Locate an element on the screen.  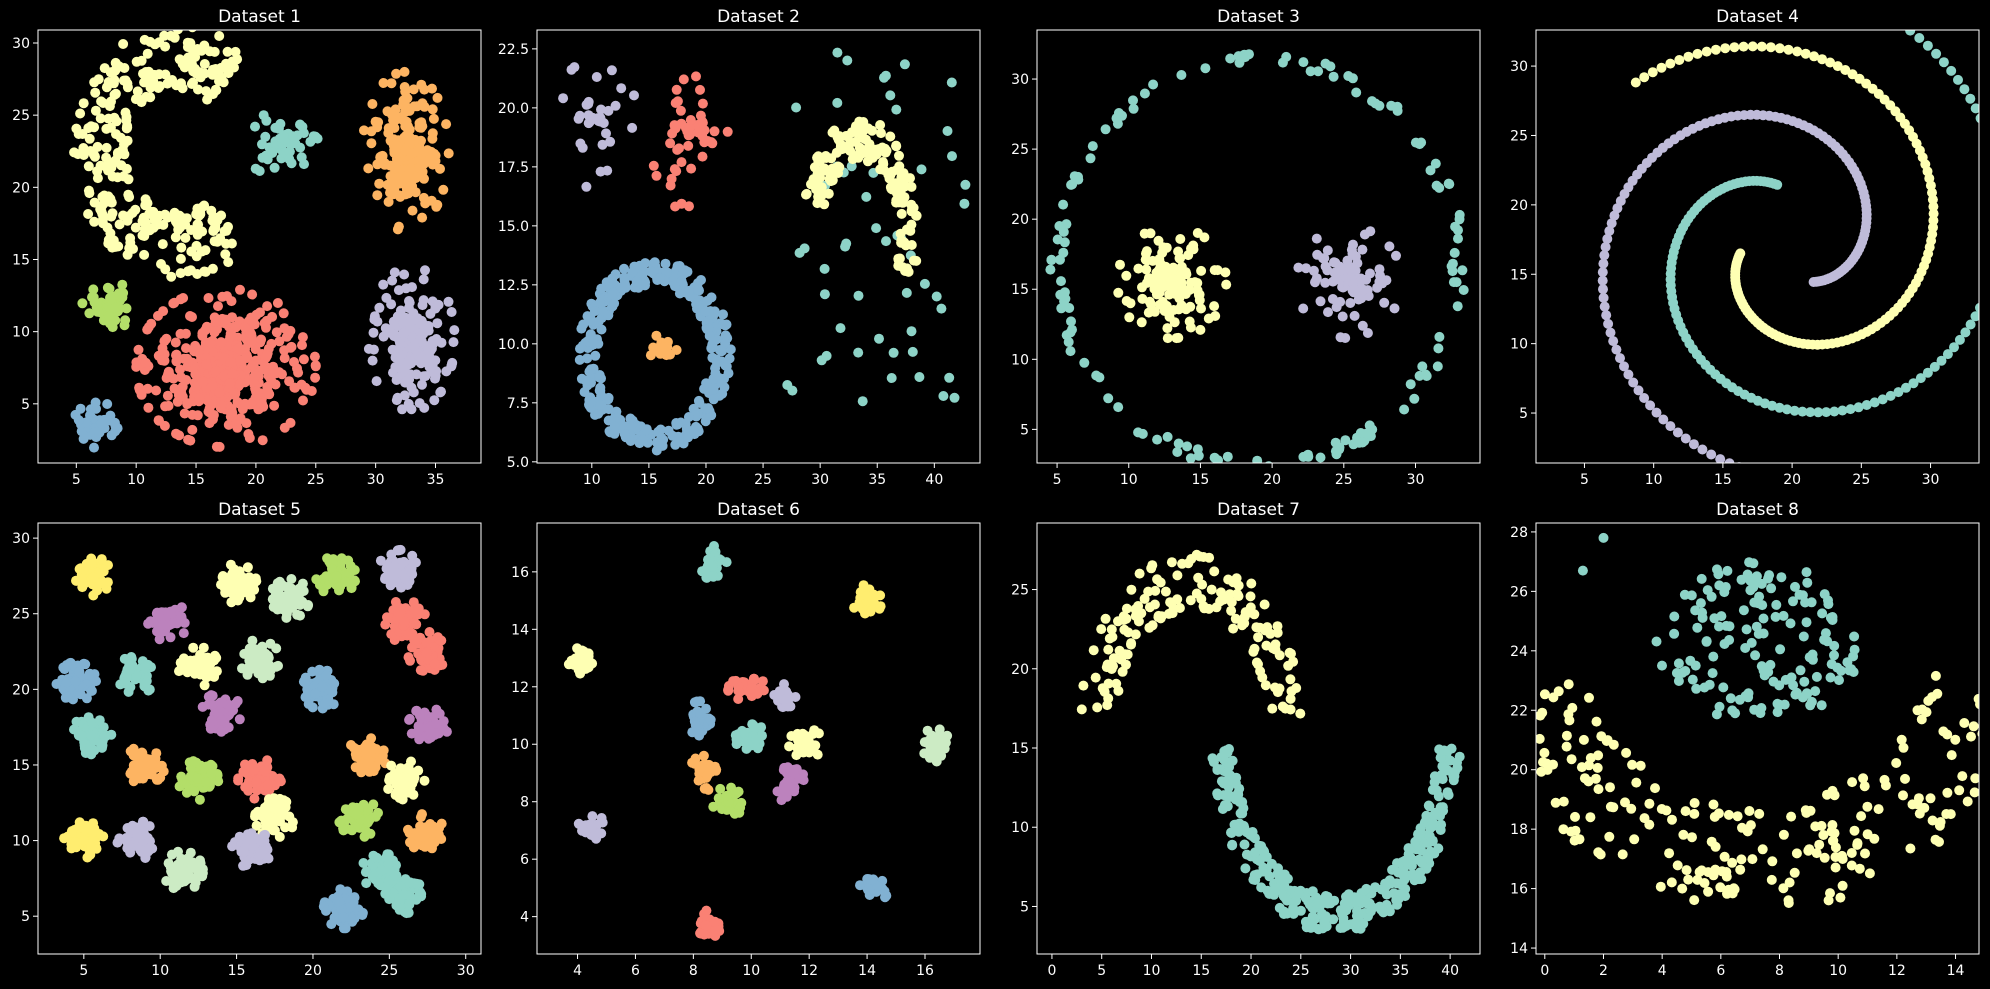
y-tick-label: 12.5 is located at coordinates (513, 286).